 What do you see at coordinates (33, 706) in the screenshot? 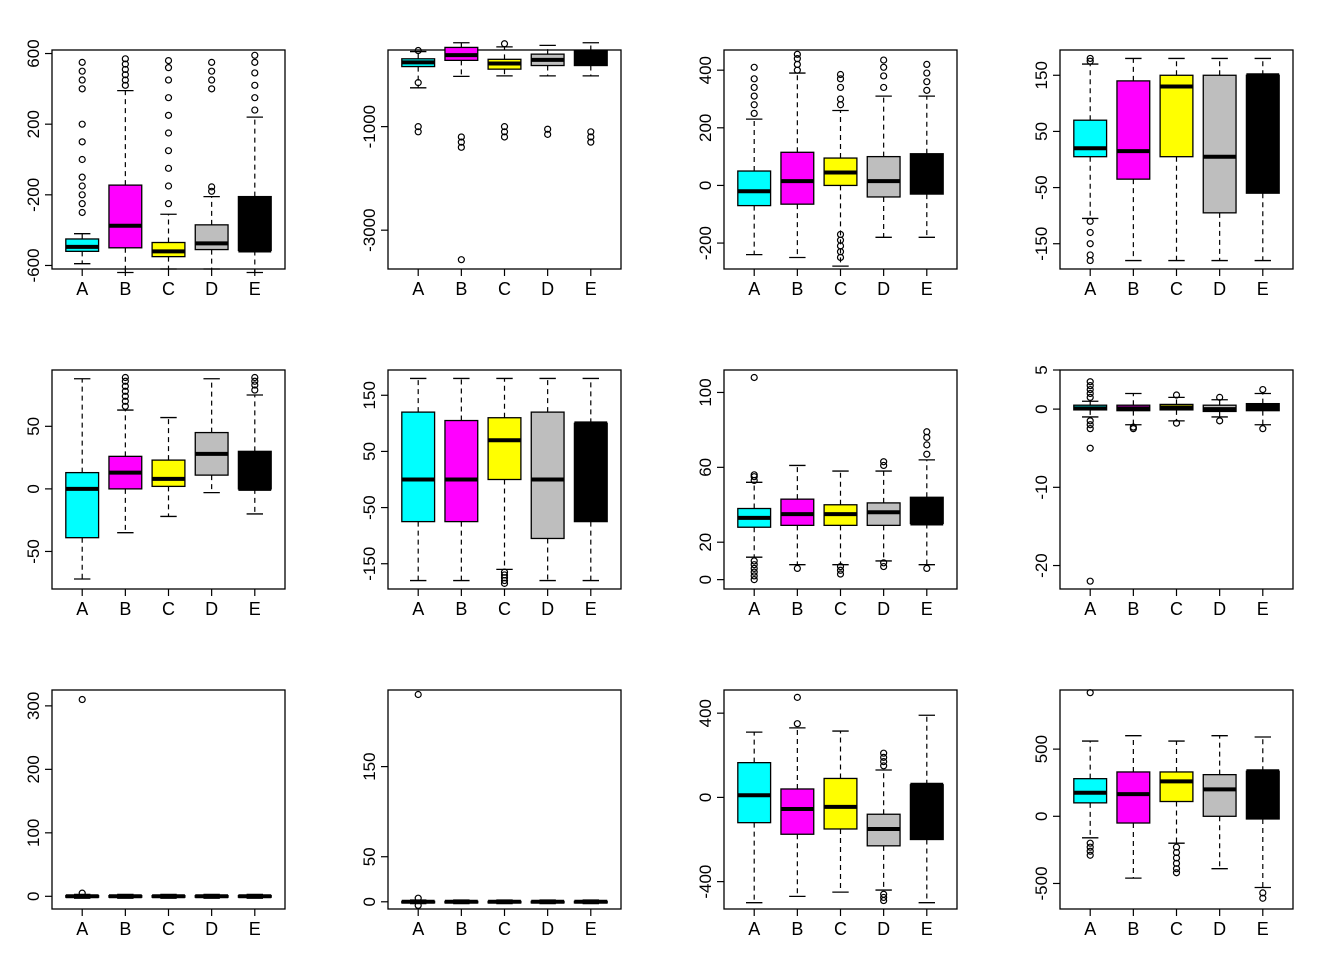
I see `y-tick-label: 300` at bounding box center [33, 706].